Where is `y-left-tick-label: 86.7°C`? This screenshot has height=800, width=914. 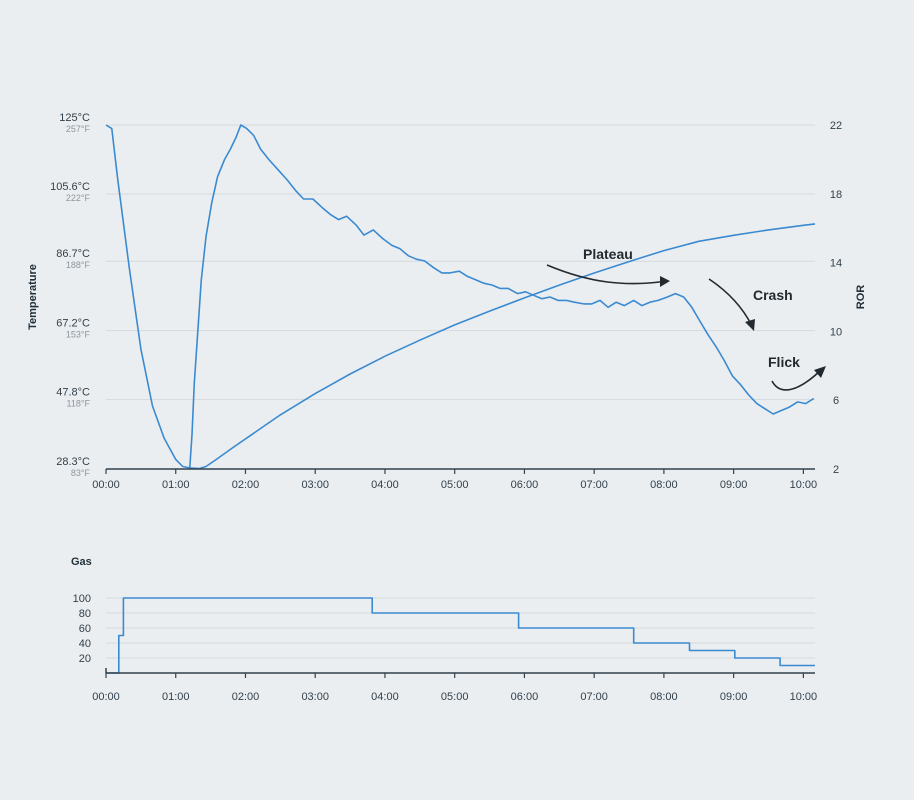 y-left-tick-label: 86.7°C is located at coordinates (73, 254).